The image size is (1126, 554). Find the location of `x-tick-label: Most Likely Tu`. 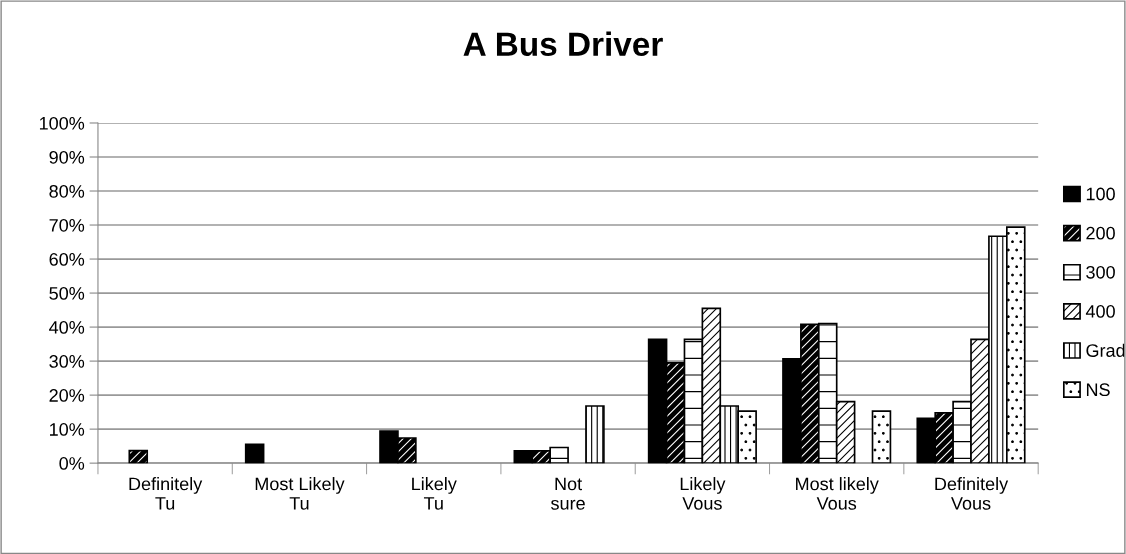

x-tick-label: Most Likely Tu is located at coordinates (300, 493).